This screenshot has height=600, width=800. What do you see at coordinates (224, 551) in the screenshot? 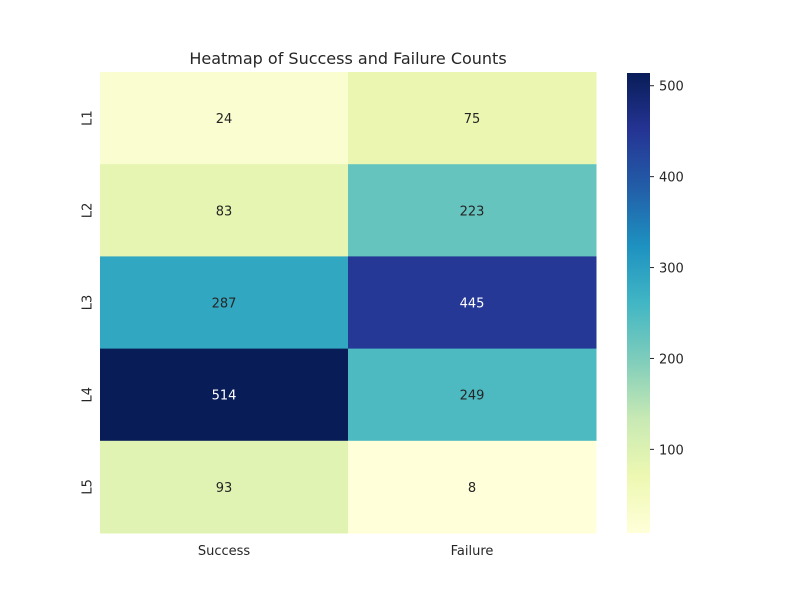
I see `x-tick-label: Success` at bounding box center [224, 551].